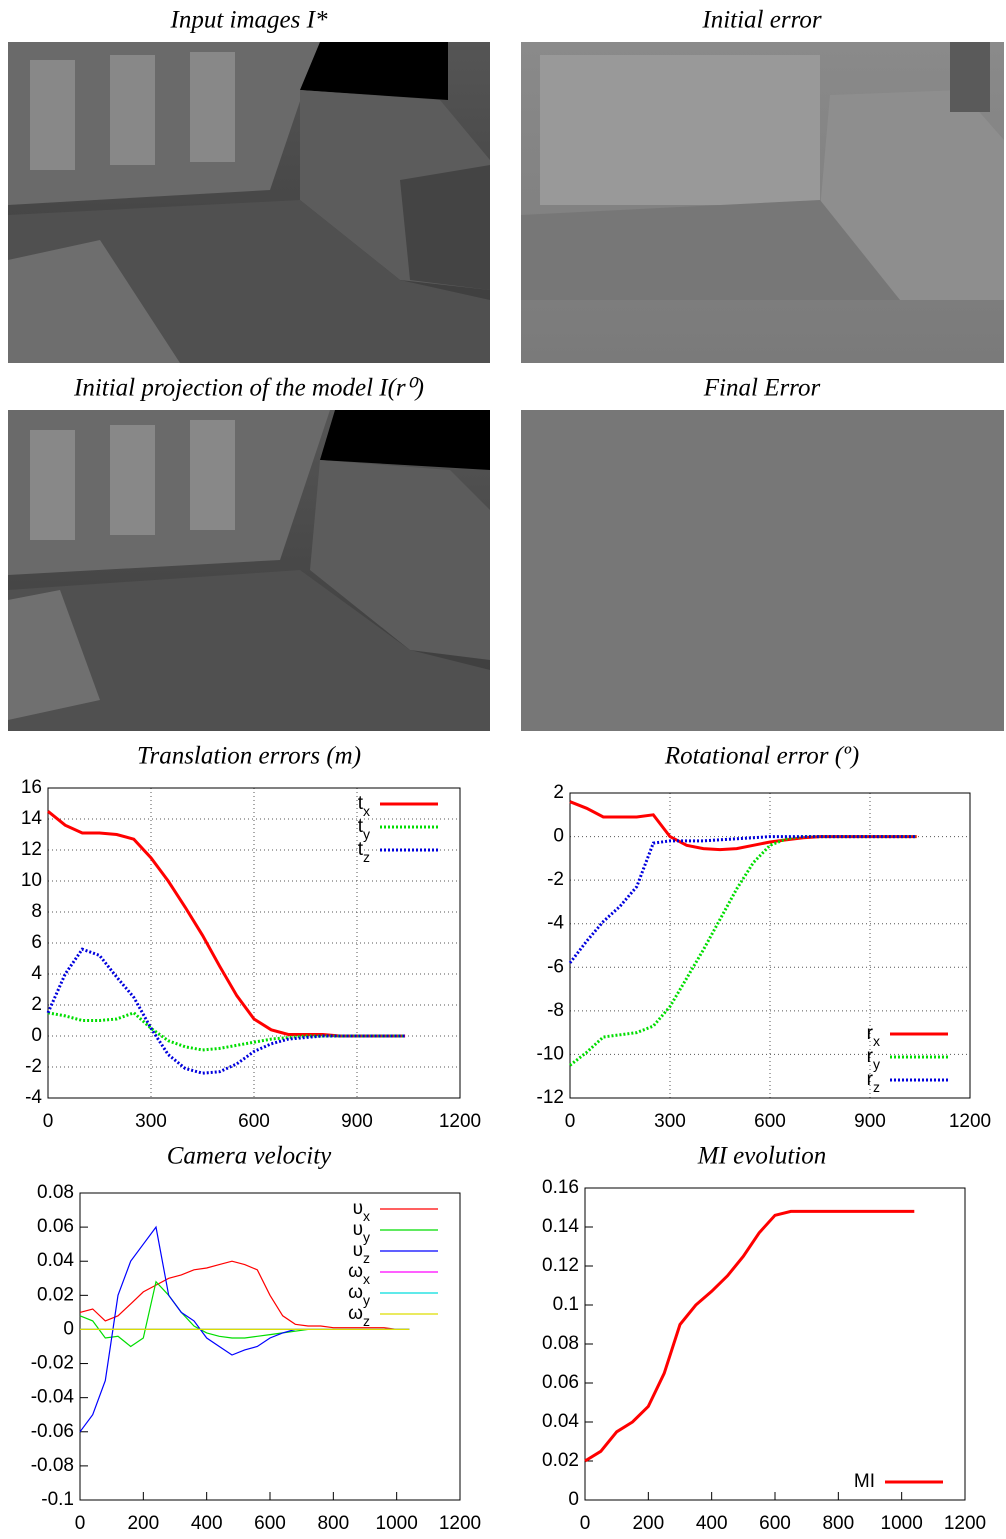  What do you see at coordinates (249, 202) in the screenshot?
I see `input-image` at bounding box center [249, 202].